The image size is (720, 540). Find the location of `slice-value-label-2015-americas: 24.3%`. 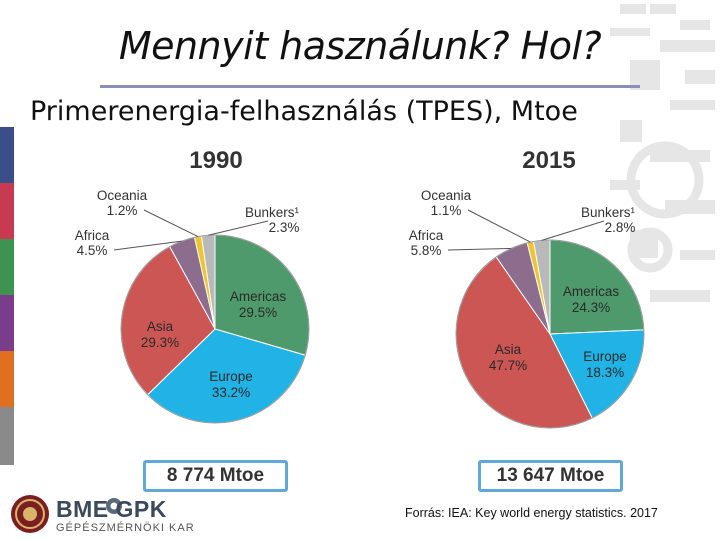

slice-value-label-2015-americas: 24.3% is located at coordinates (591, 307).